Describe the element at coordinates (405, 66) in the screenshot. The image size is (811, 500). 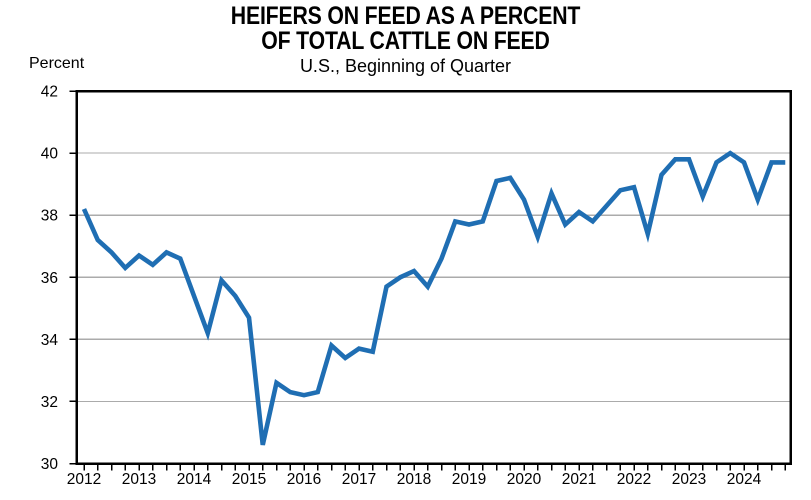
I see `chart-subtitle: U.S., Beginning of Quarter` at that location.